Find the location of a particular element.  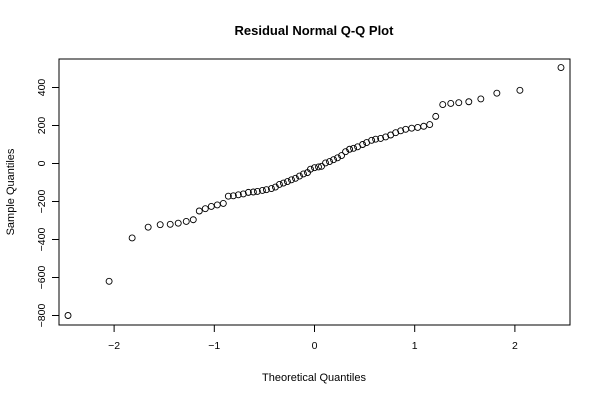

y-tick-label: −400 is located at coordinates (42, 240).